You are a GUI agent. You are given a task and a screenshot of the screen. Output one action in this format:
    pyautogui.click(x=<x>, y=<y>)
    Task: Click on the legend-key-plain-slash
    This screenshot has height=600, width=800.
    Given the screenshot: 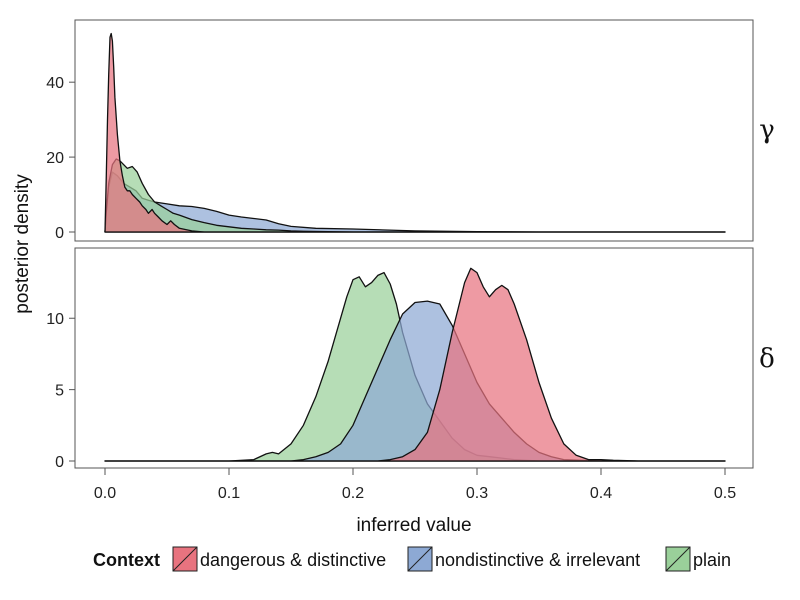 What is the action you would take?
    pyautogui.click(x=678, y=559)
    